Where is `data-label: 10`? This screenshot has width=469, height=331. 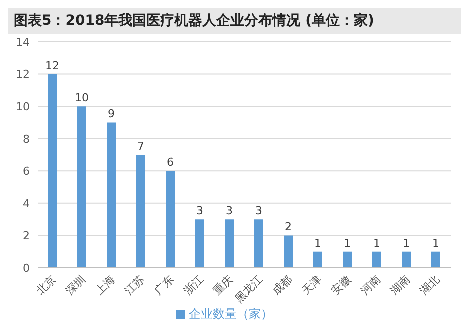 data-label: 10 is located at coordinates (82, 98).